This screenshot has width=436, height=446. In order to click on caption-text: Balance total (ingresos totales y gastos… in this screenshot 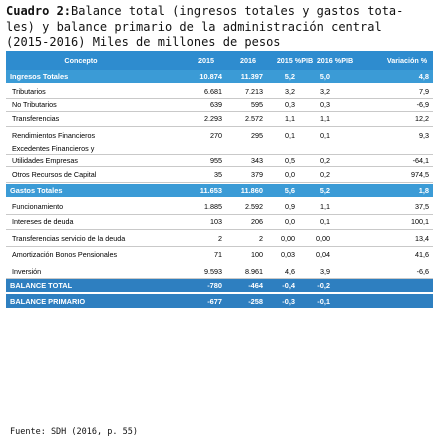, I will do `click(205, 26)`.